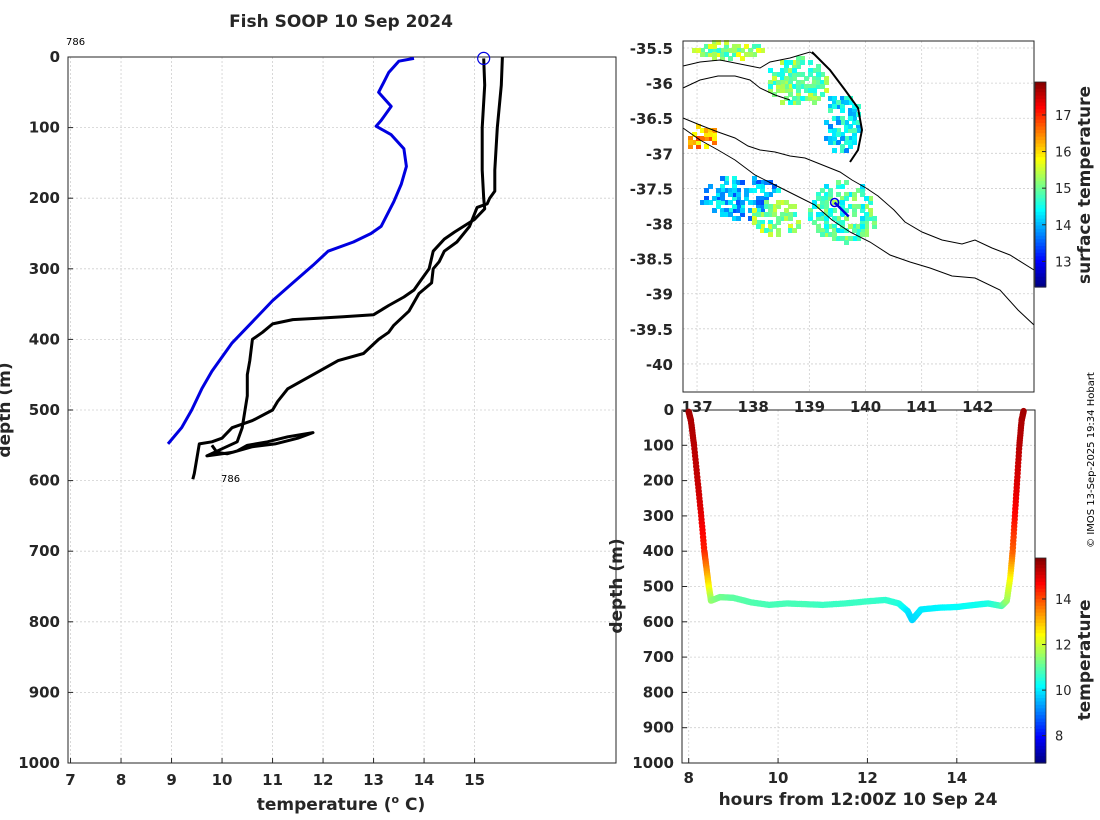 This screenshot has width=1100, height=820. Describe the element at coordinates (659, 84) in the screenshot. I see `map-y-tick-label: -36` at that location.